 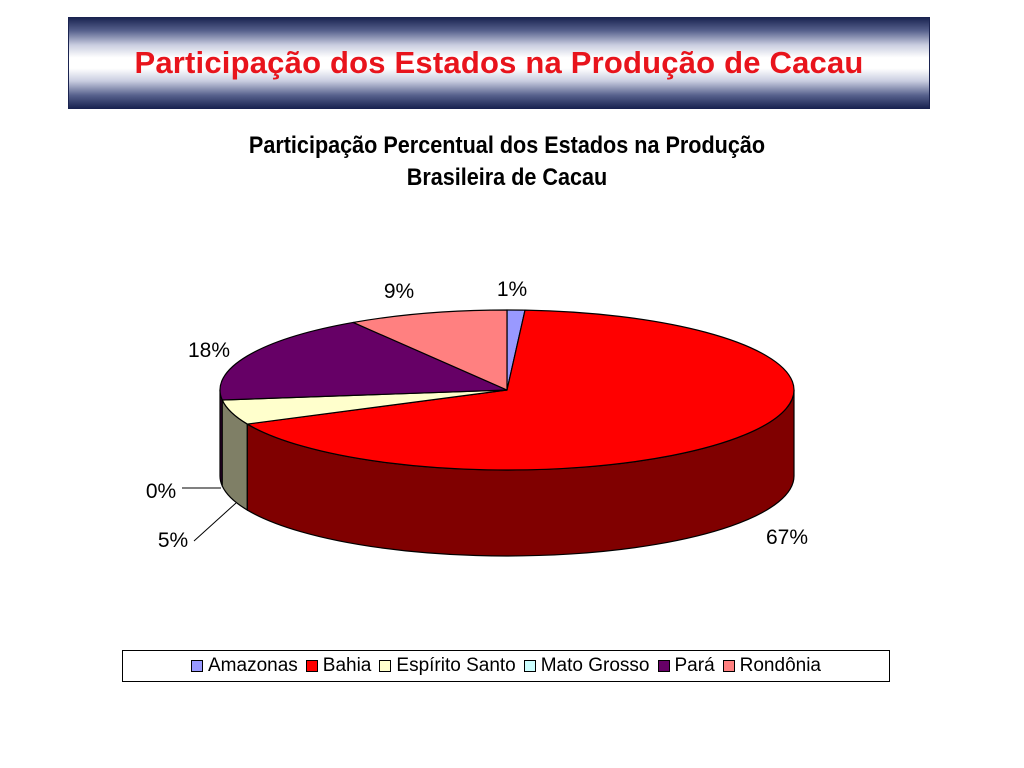 What do you see at coordinates (197, 666) in the screenshot?
I see `legend-swatch-amazonas` at bounding box center [197, 666].